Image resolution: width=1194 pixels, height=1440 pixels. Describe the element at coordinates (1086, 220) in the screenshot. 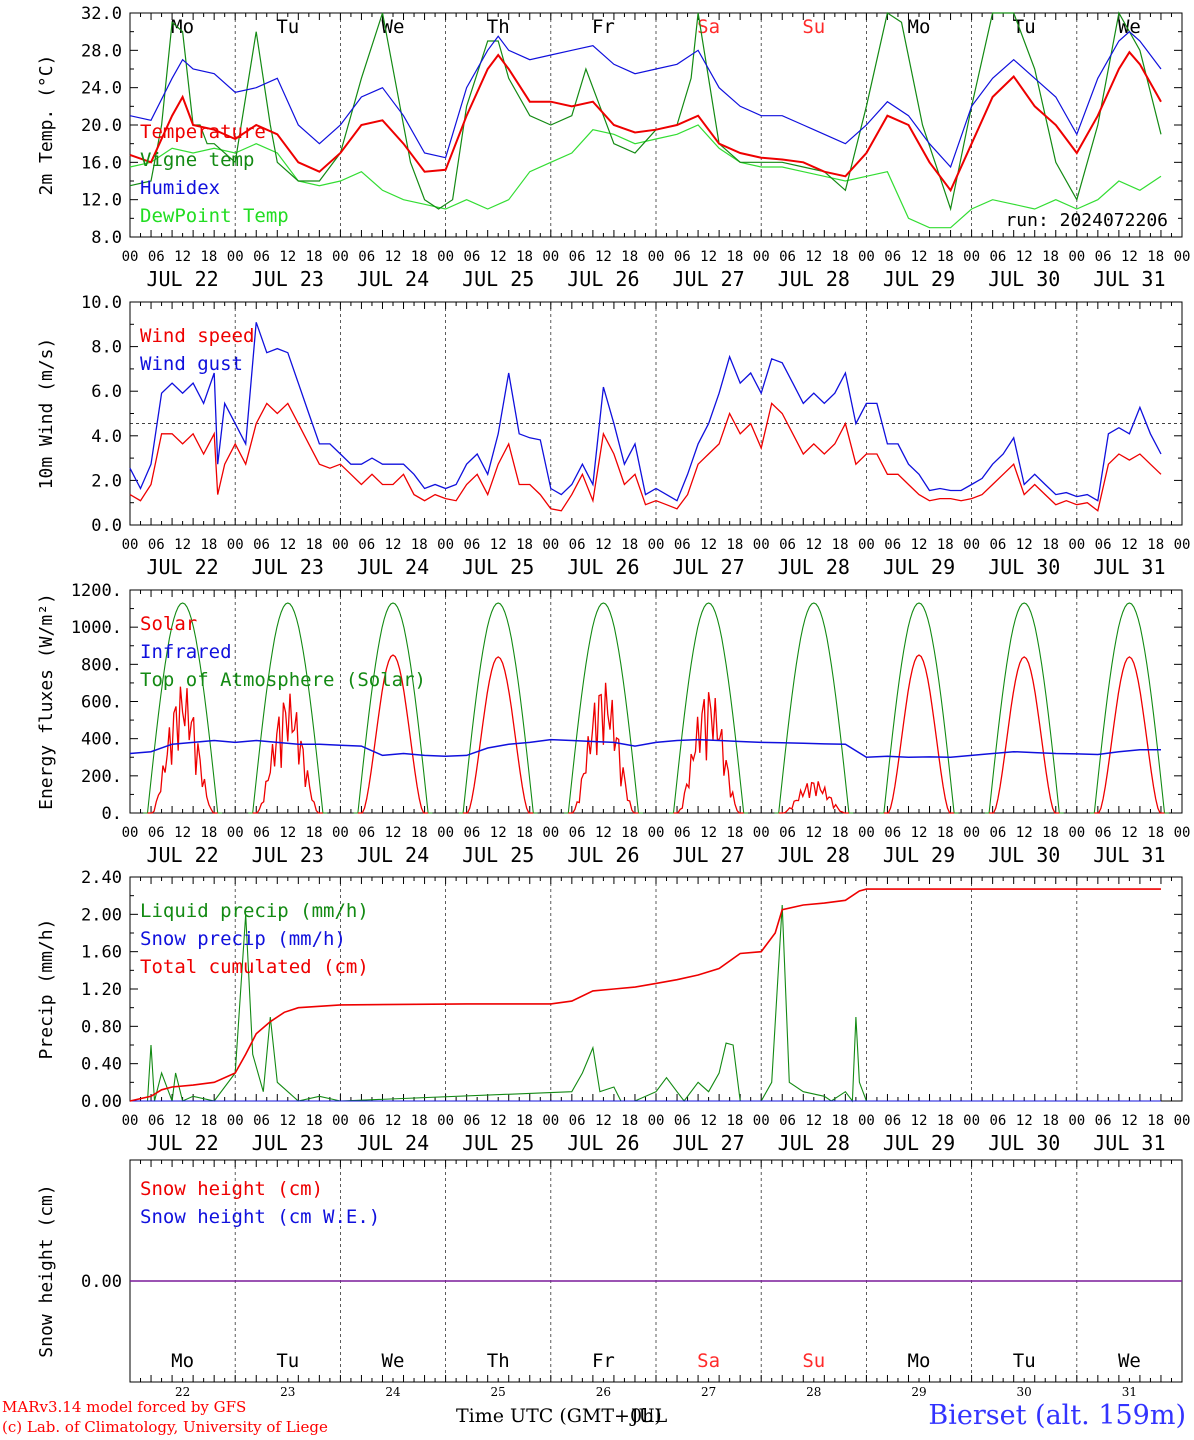

I see `run-label: run: 2024072206` at that location.